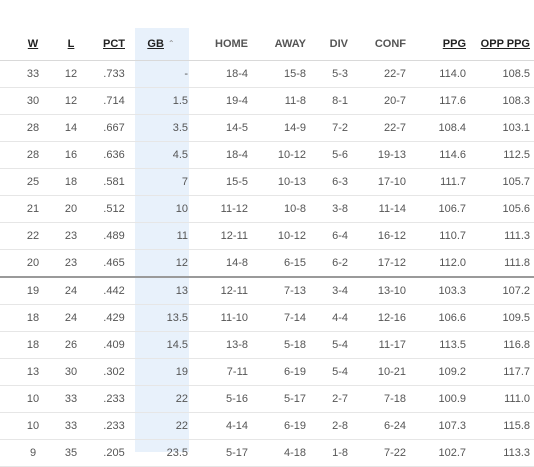 The image size is (534, 467). I want to click on table-row: 19 24.442 13 12-11 7-13 3-4 13-10 103.3 107.2, so click(267, 291).